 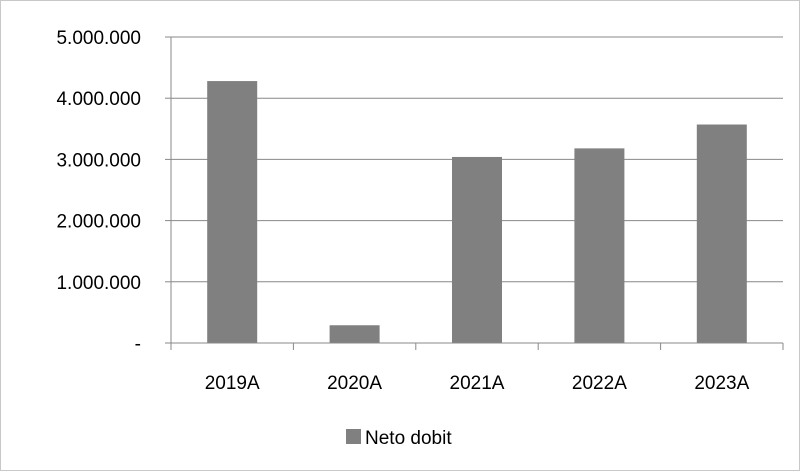 I want to click on x-tick-label: 2020A, so click(x=354, y=383).